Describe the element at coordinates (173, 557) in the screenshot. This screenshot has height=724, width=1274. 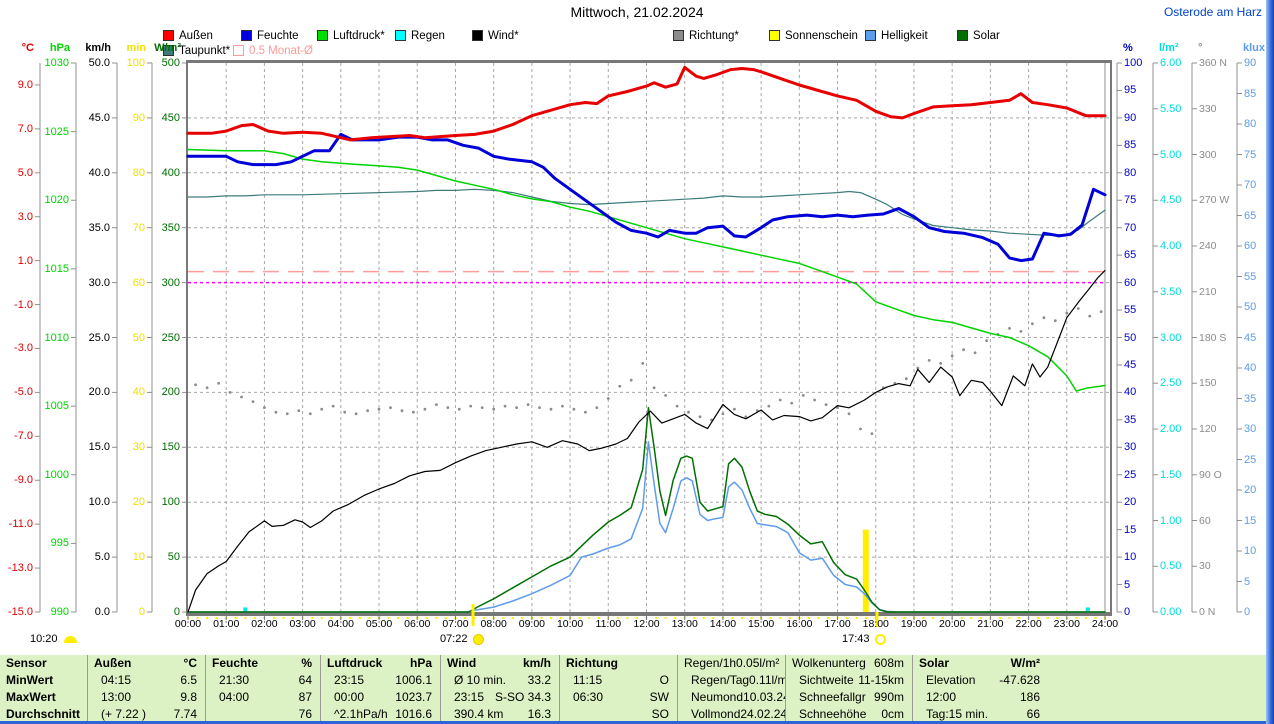
I see `axis-tick-label-solar: 50` at that location.